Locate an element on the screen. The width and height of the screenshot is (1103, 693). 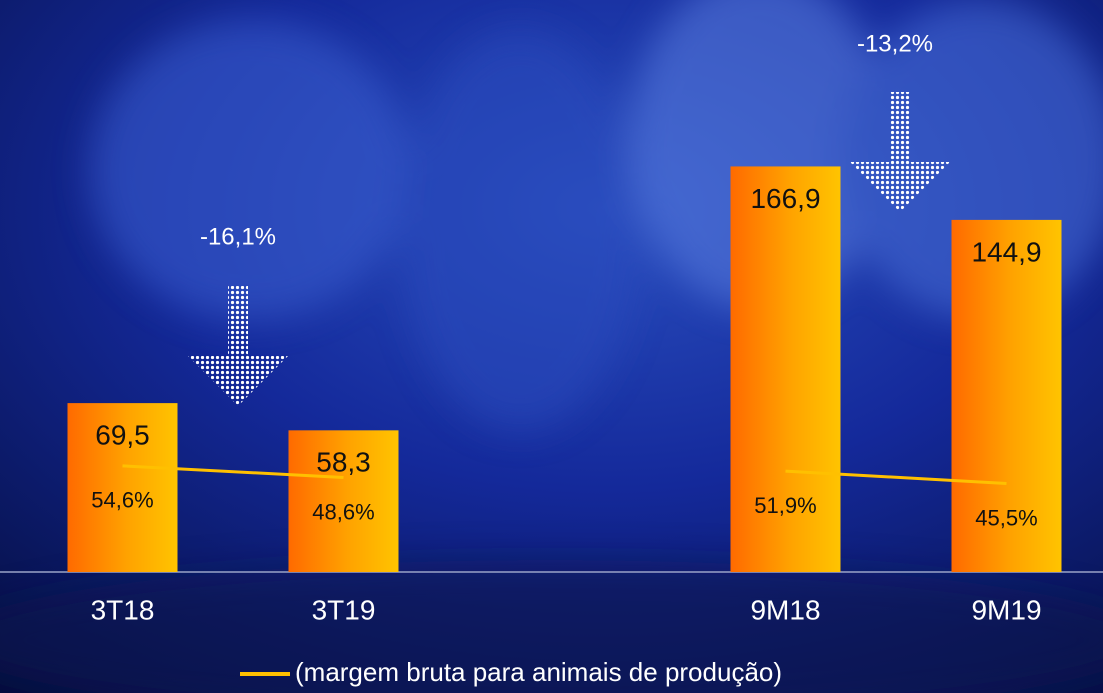
legend-label: (margem bruta para animais de produção) is located at coordinates (538, 672).